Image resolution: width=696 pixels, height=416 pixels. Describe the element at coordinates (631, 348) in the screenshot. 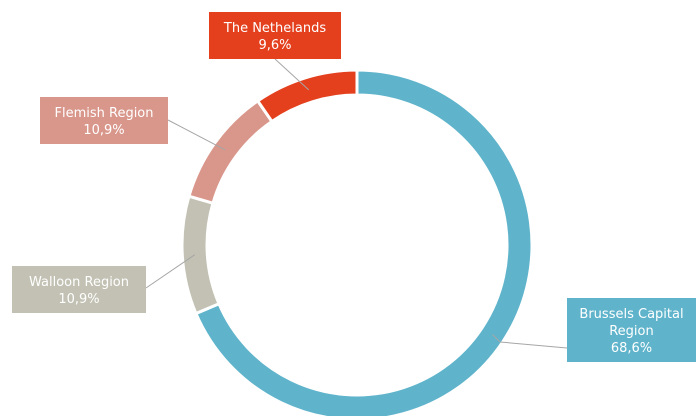

I see `data-label-value: 68,6%` at that location.